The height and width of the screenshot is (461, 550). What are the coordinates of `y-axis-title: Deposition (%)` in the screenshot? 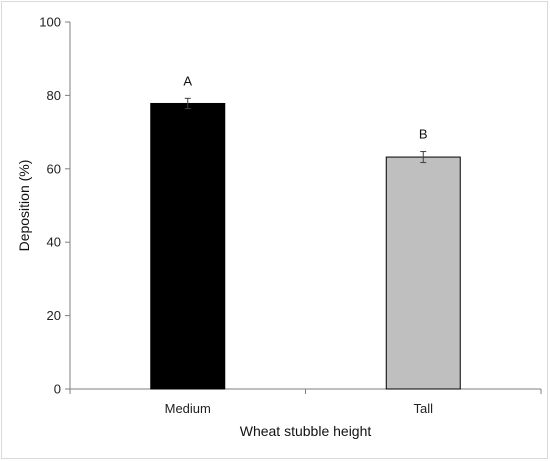 It's located at (24, 206).